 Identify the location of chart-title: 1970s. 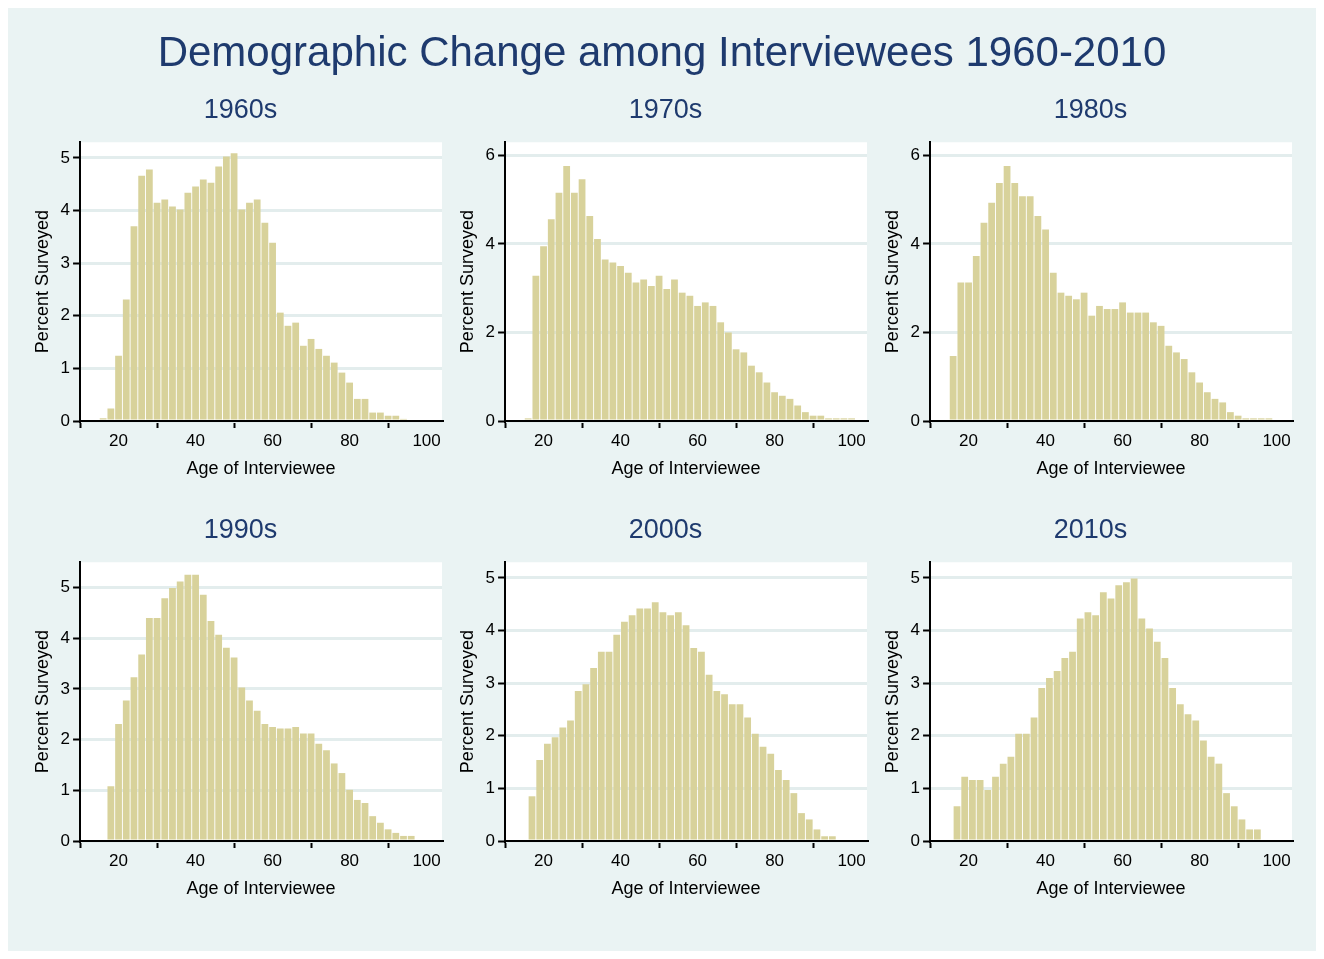
(665, 109).